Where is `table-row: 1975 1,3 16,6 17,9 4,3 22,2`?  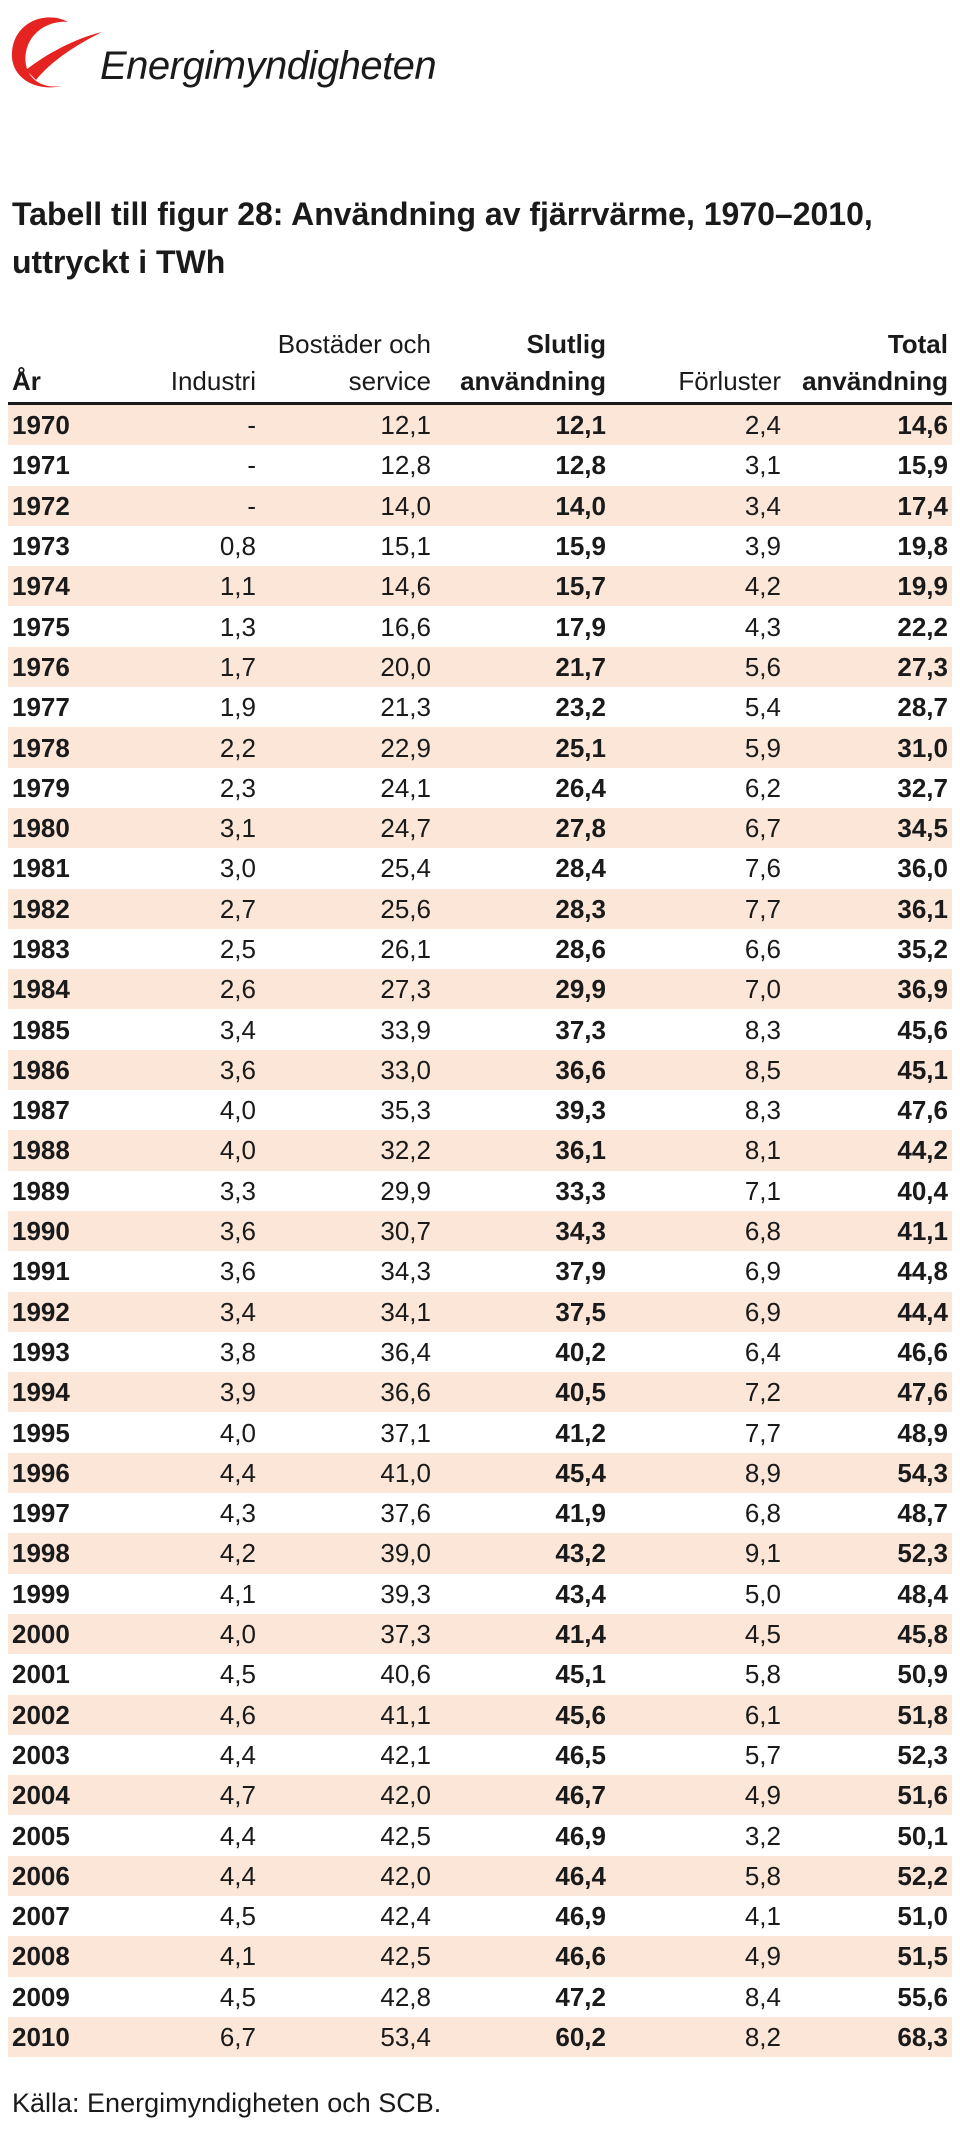 table-row: 1975 1,3 16,6 17,9 4,3 22,2 is located at coordinates (480, 626).